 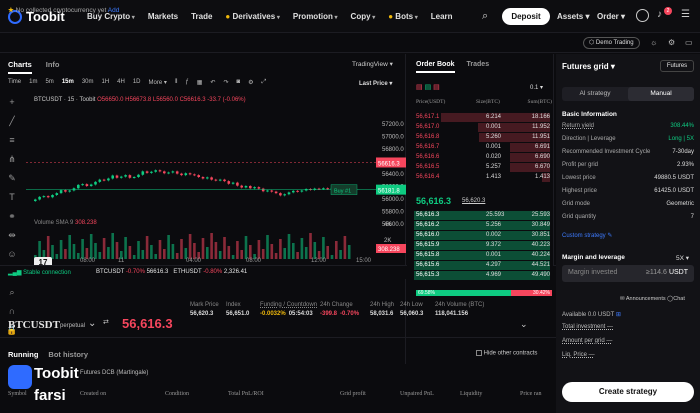 What do you see at coordinates (163, 16) in the screenshot?
I see `nav-markets: Markets` at bounding box center [163, 16].